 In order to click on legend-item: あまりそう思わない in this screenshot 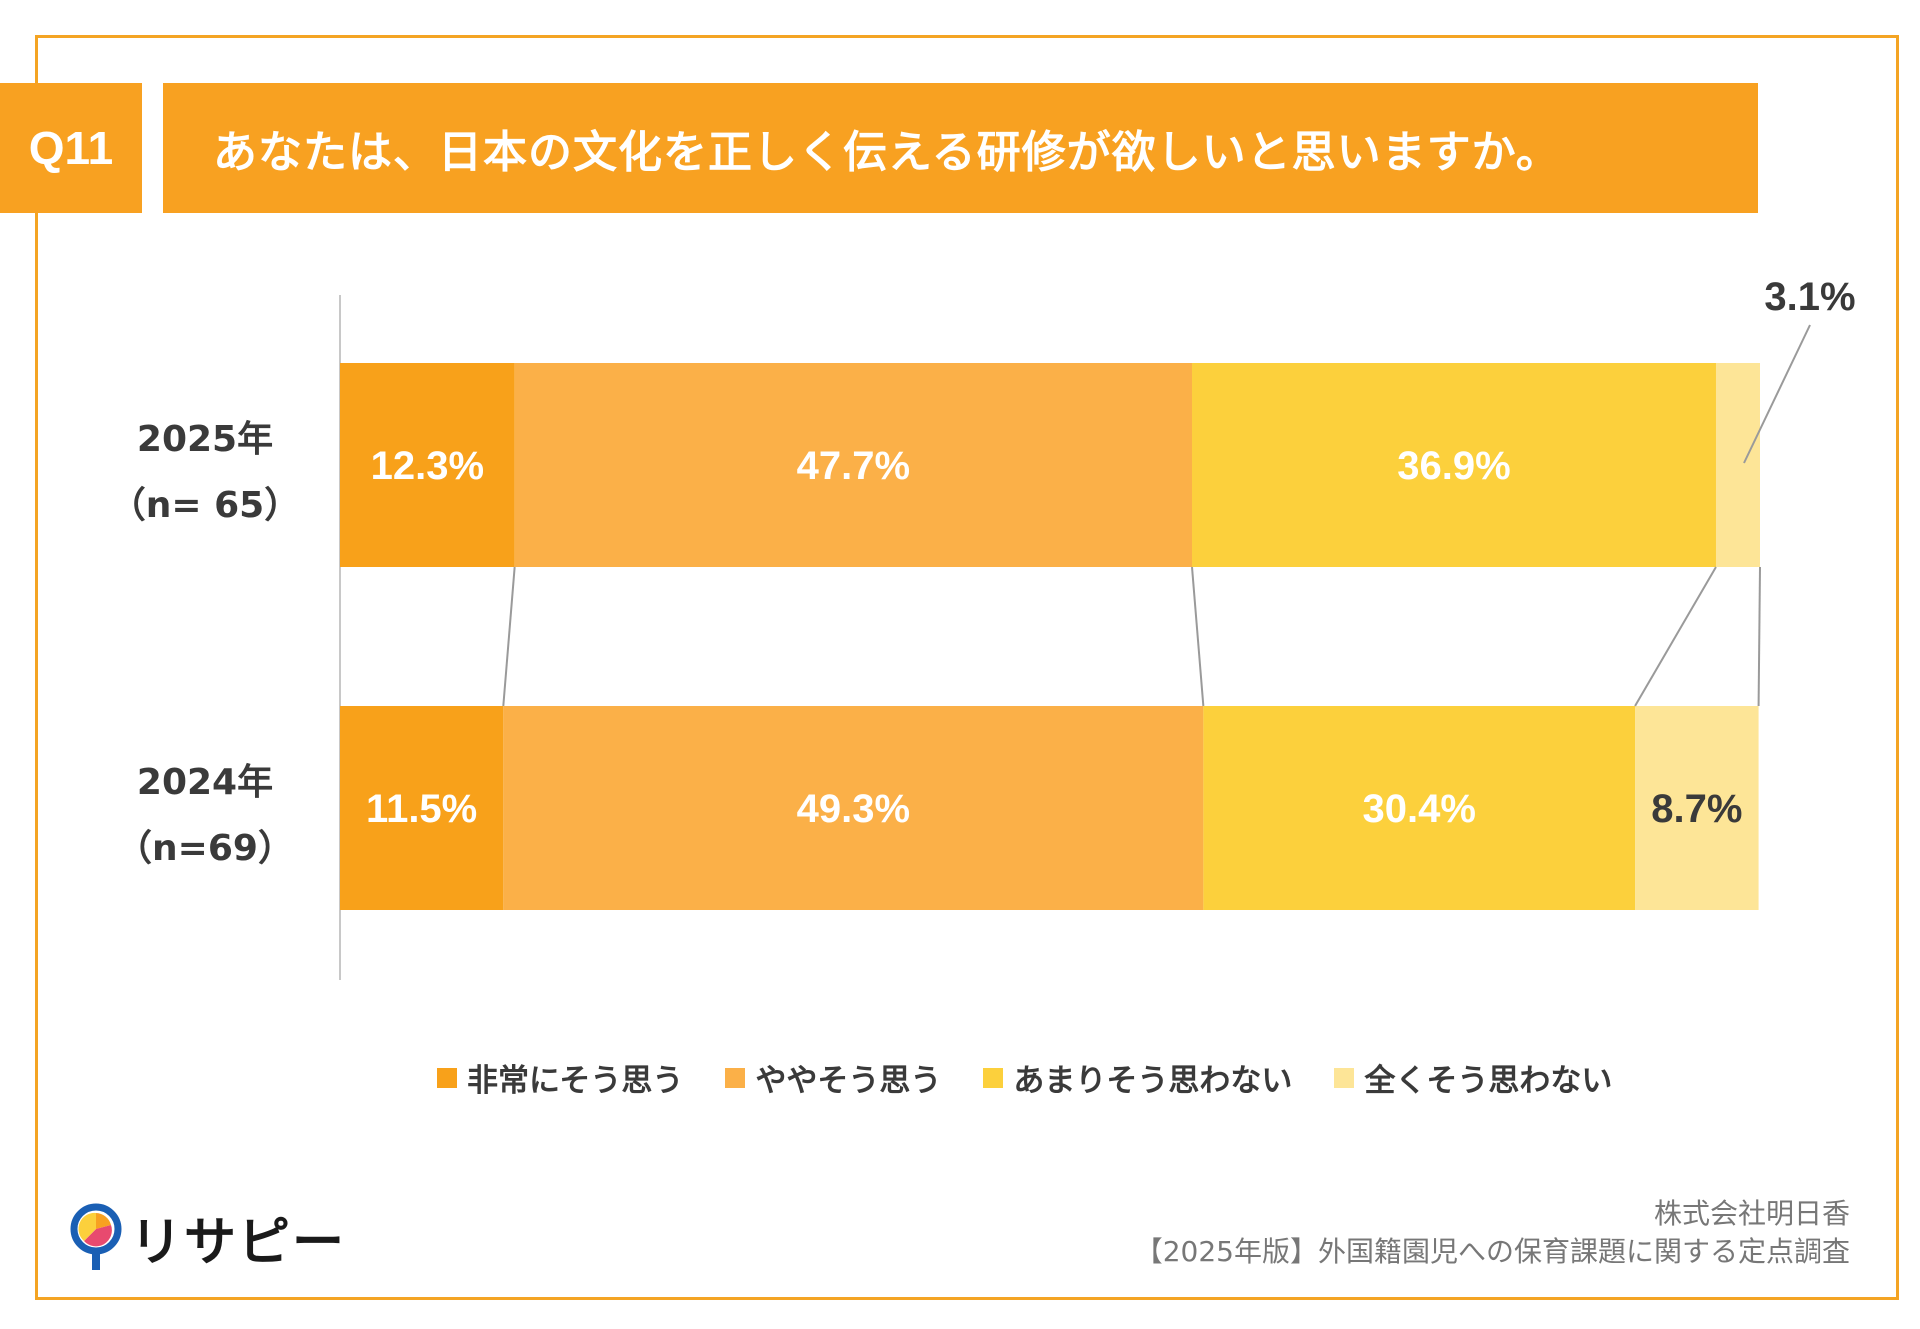, I will do `click(1137, 1077)`.